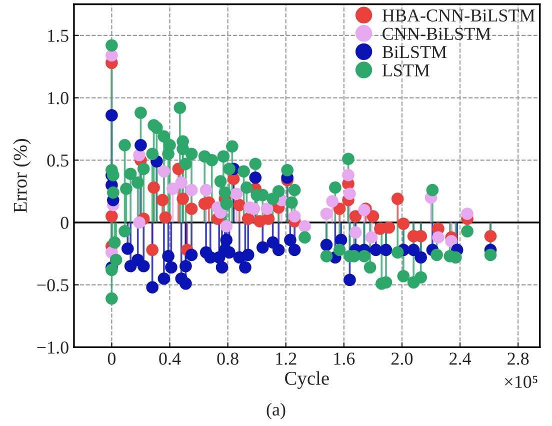  I want to click on legend-label: HBA-CNN-BiLSTM, so click(458, 15).